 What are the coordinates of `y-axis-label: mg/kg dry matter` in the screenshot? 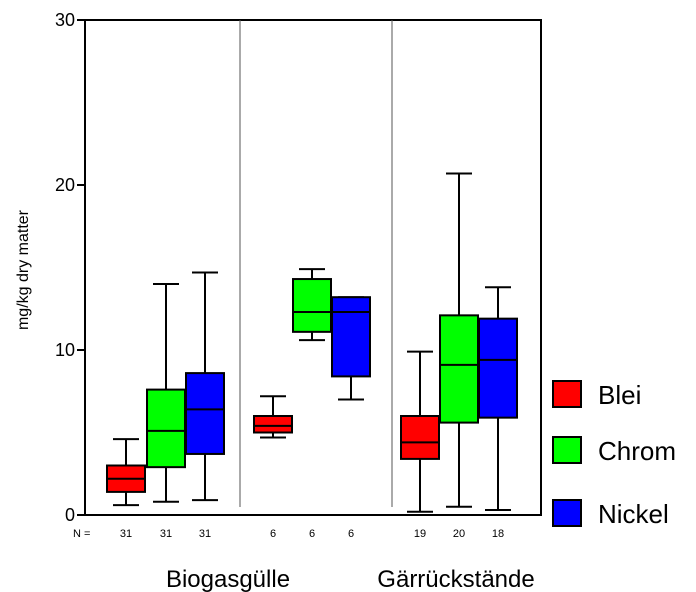 It's located at (23, 269).